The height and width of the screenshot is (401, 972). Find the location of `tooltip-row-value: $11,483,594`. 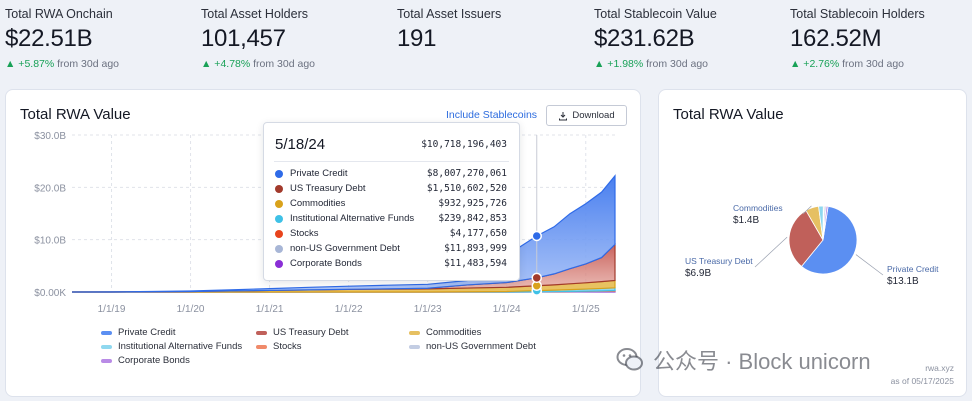

tooltip-row-value: $11,483,594 is located at coordinates (475, 263).